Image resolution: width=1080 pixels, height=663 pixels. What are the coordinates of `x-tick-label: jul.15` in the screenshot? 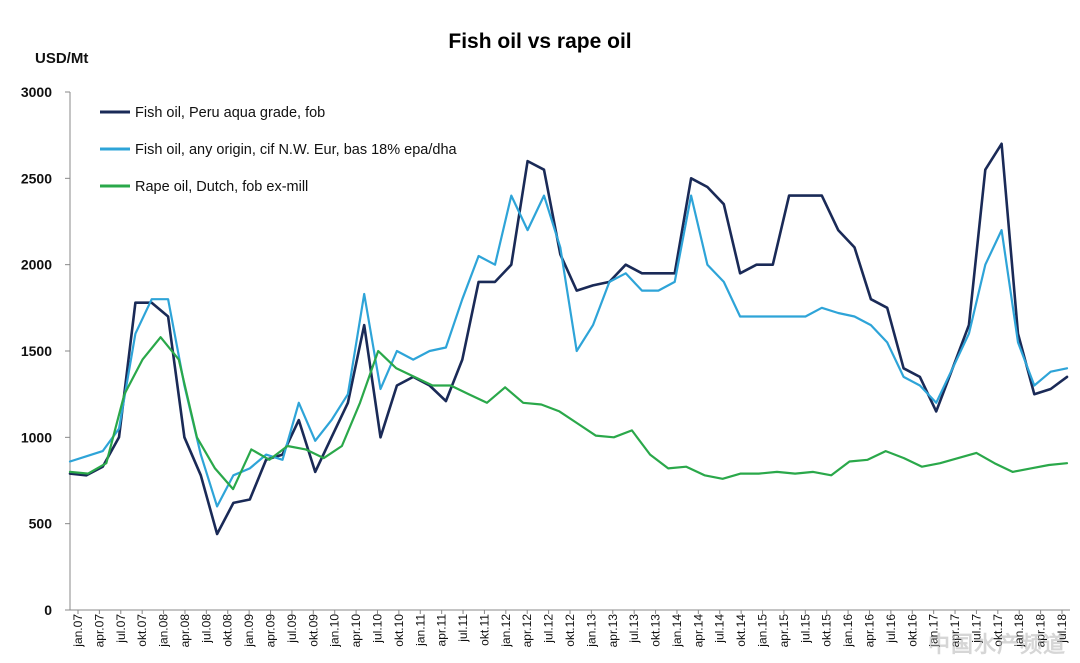 It's located at (805, 629).